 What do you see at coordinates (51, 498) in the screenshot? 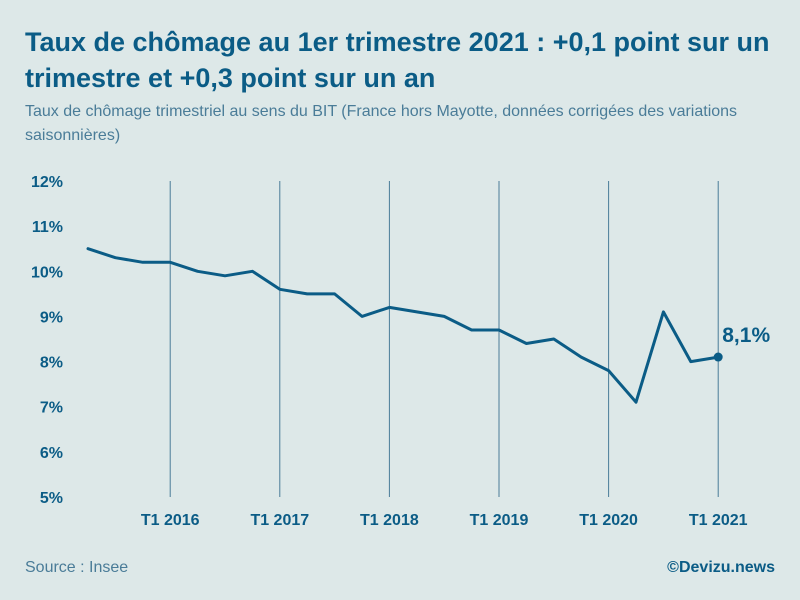
I see `y-tick-label: 5%` at bounding box center [51, 498].